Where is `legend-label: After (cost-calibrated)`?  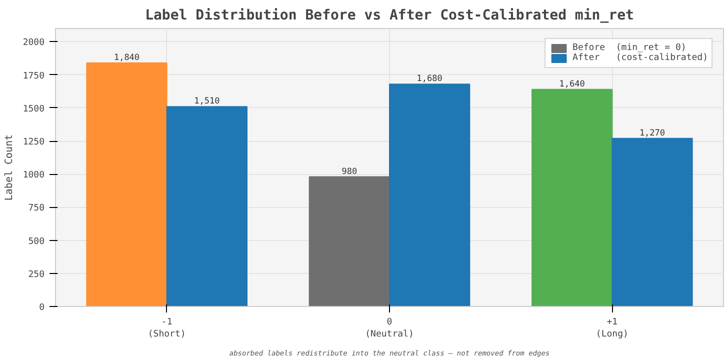 legend-label: After (cost-calibrated) is located at coordinates (640, 58).